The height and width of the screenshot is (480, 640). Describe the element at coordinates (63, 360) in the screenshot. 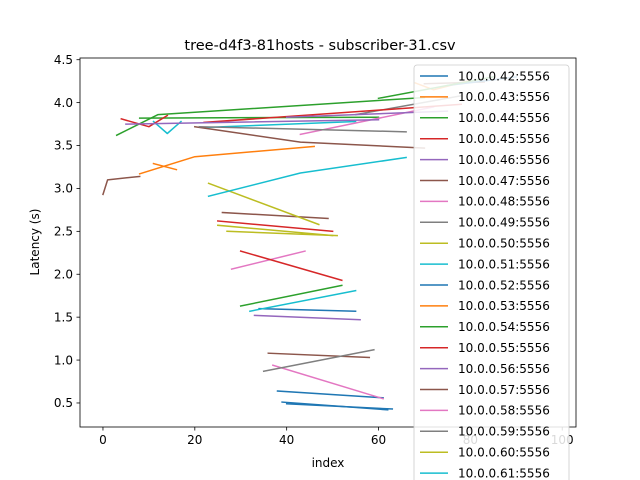

I see `y-tick-label: 1.0` at that location.